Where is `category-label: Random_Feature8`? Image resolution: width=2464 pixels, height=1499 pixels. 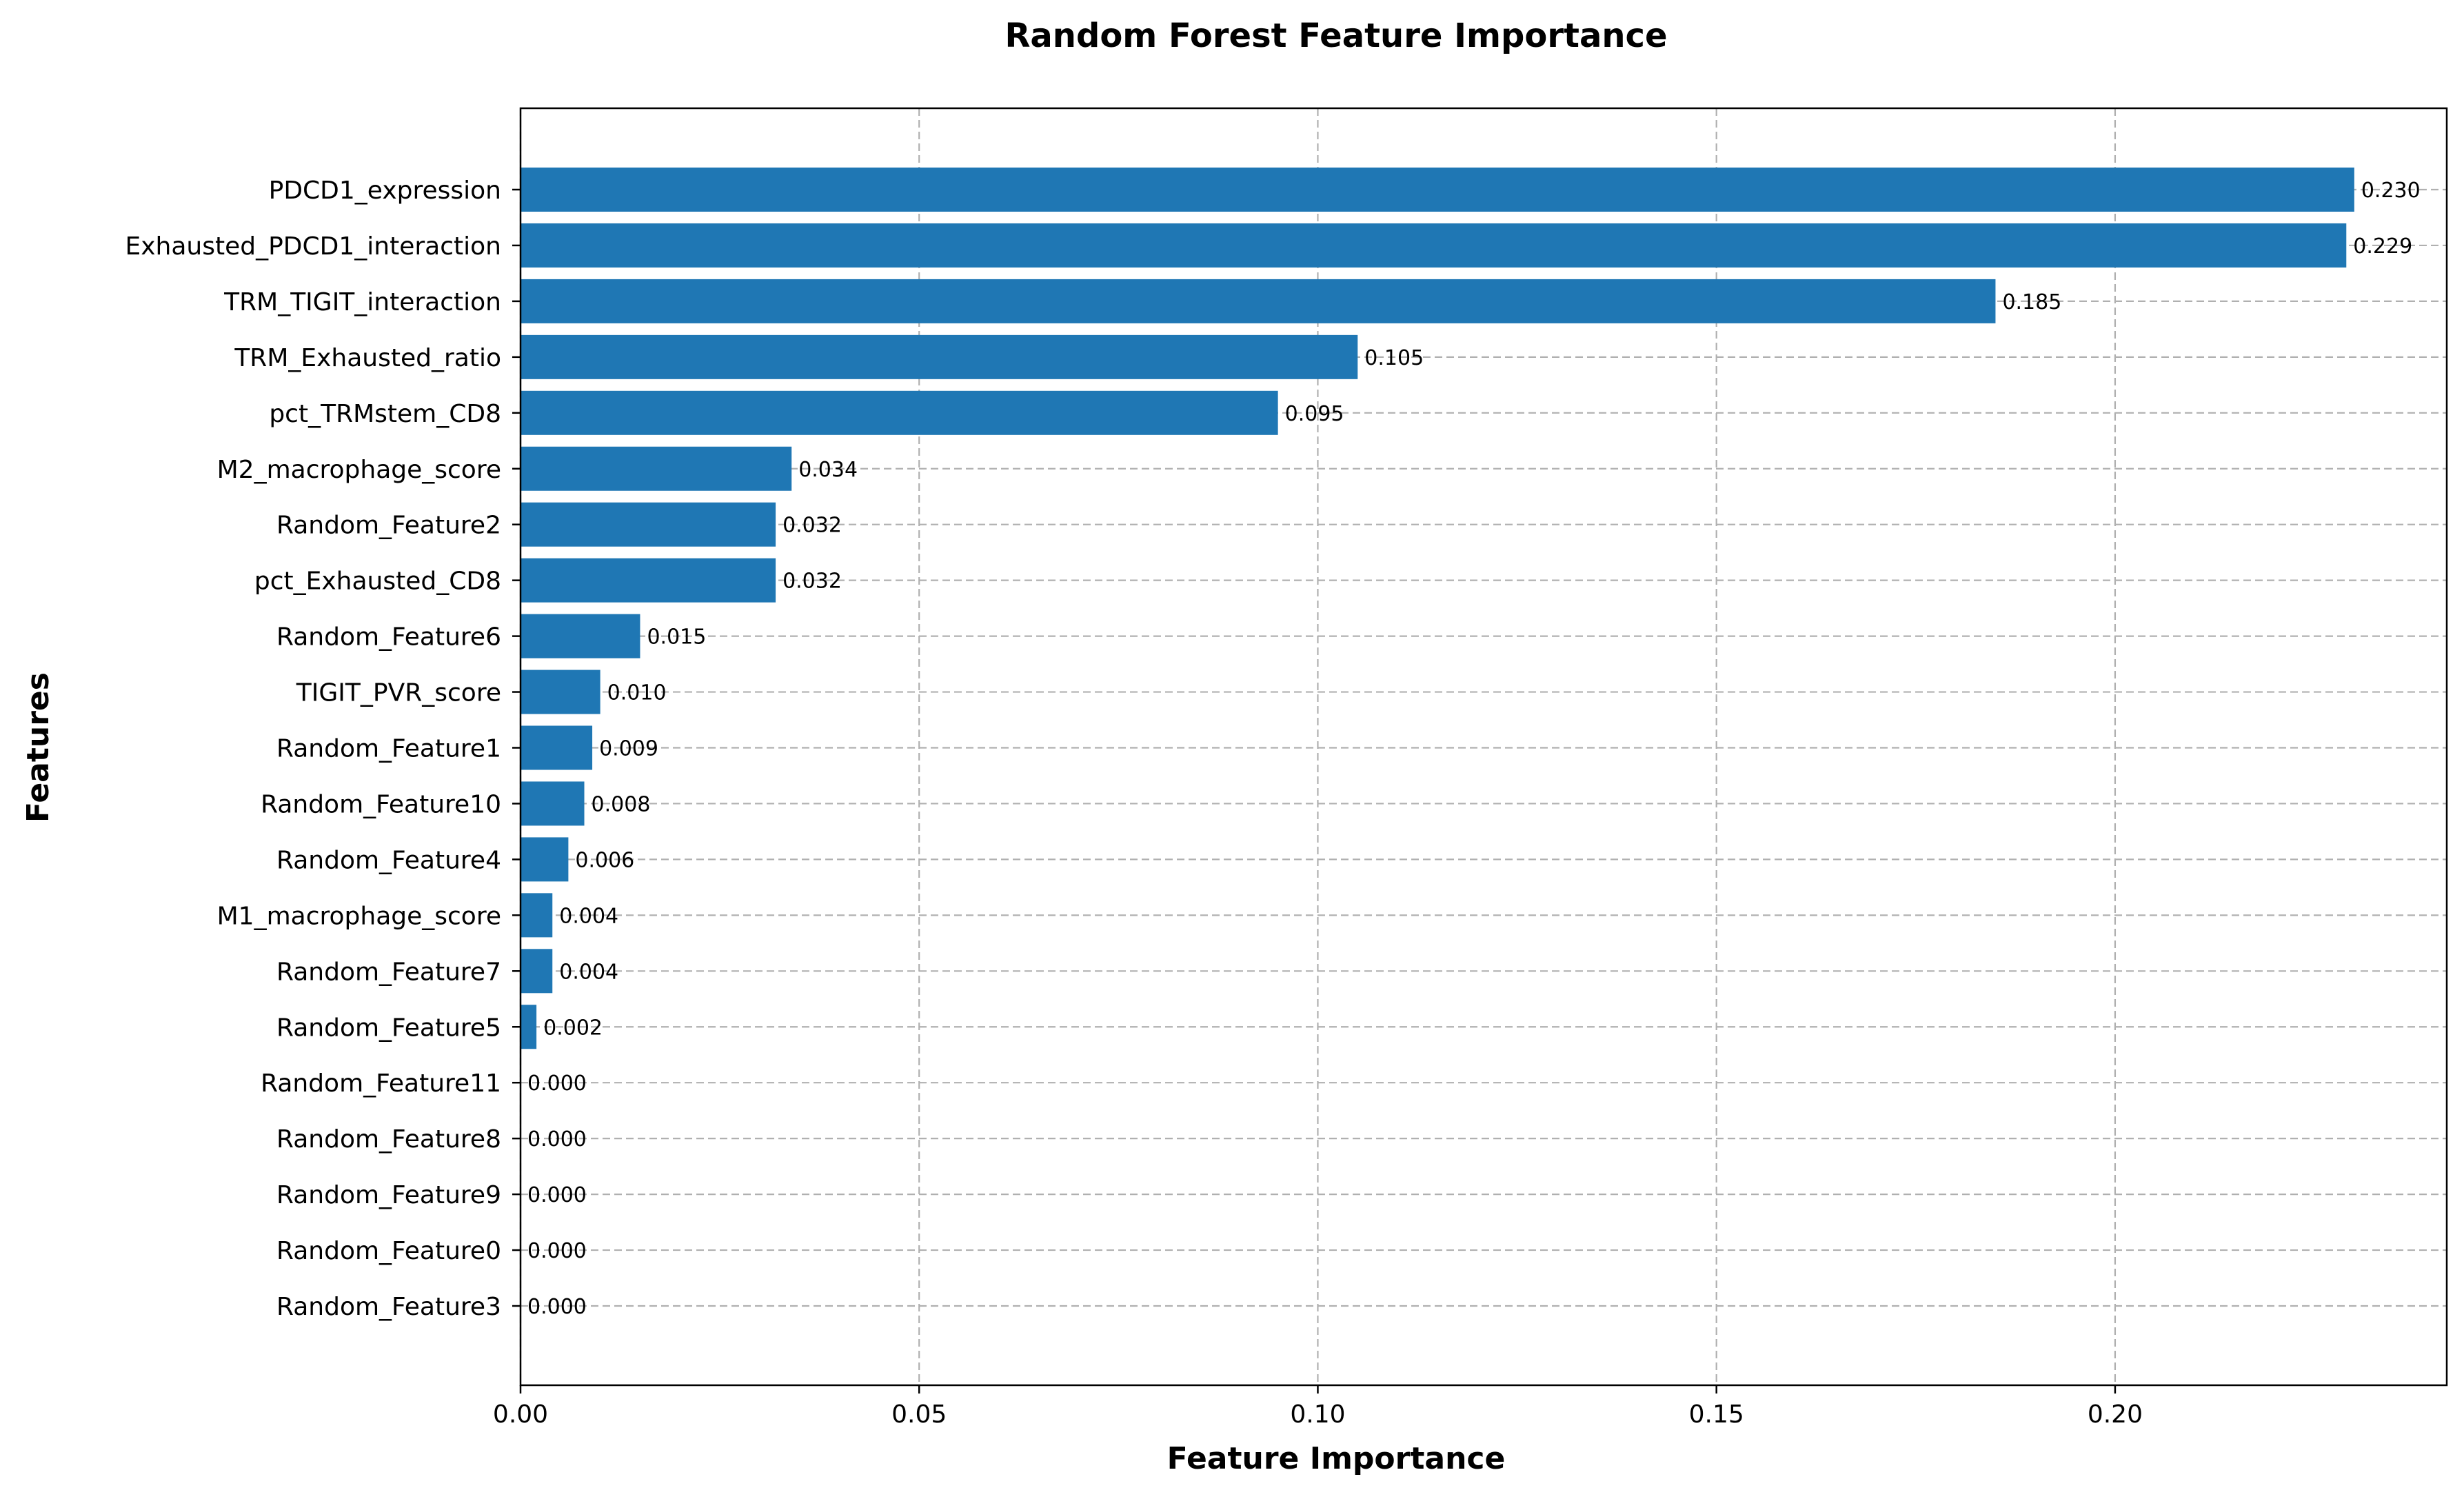
category-label: Random_Feature8 is located at coordinates (388, 1139).